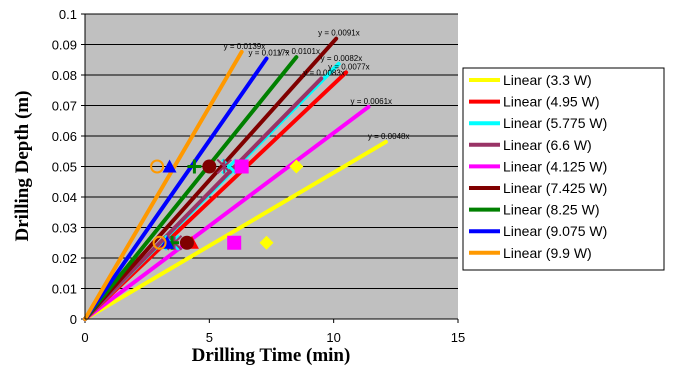 Image resolution: width=673 pixels, height=374 pixels. I want to click on data-markers, so click(227, 204).